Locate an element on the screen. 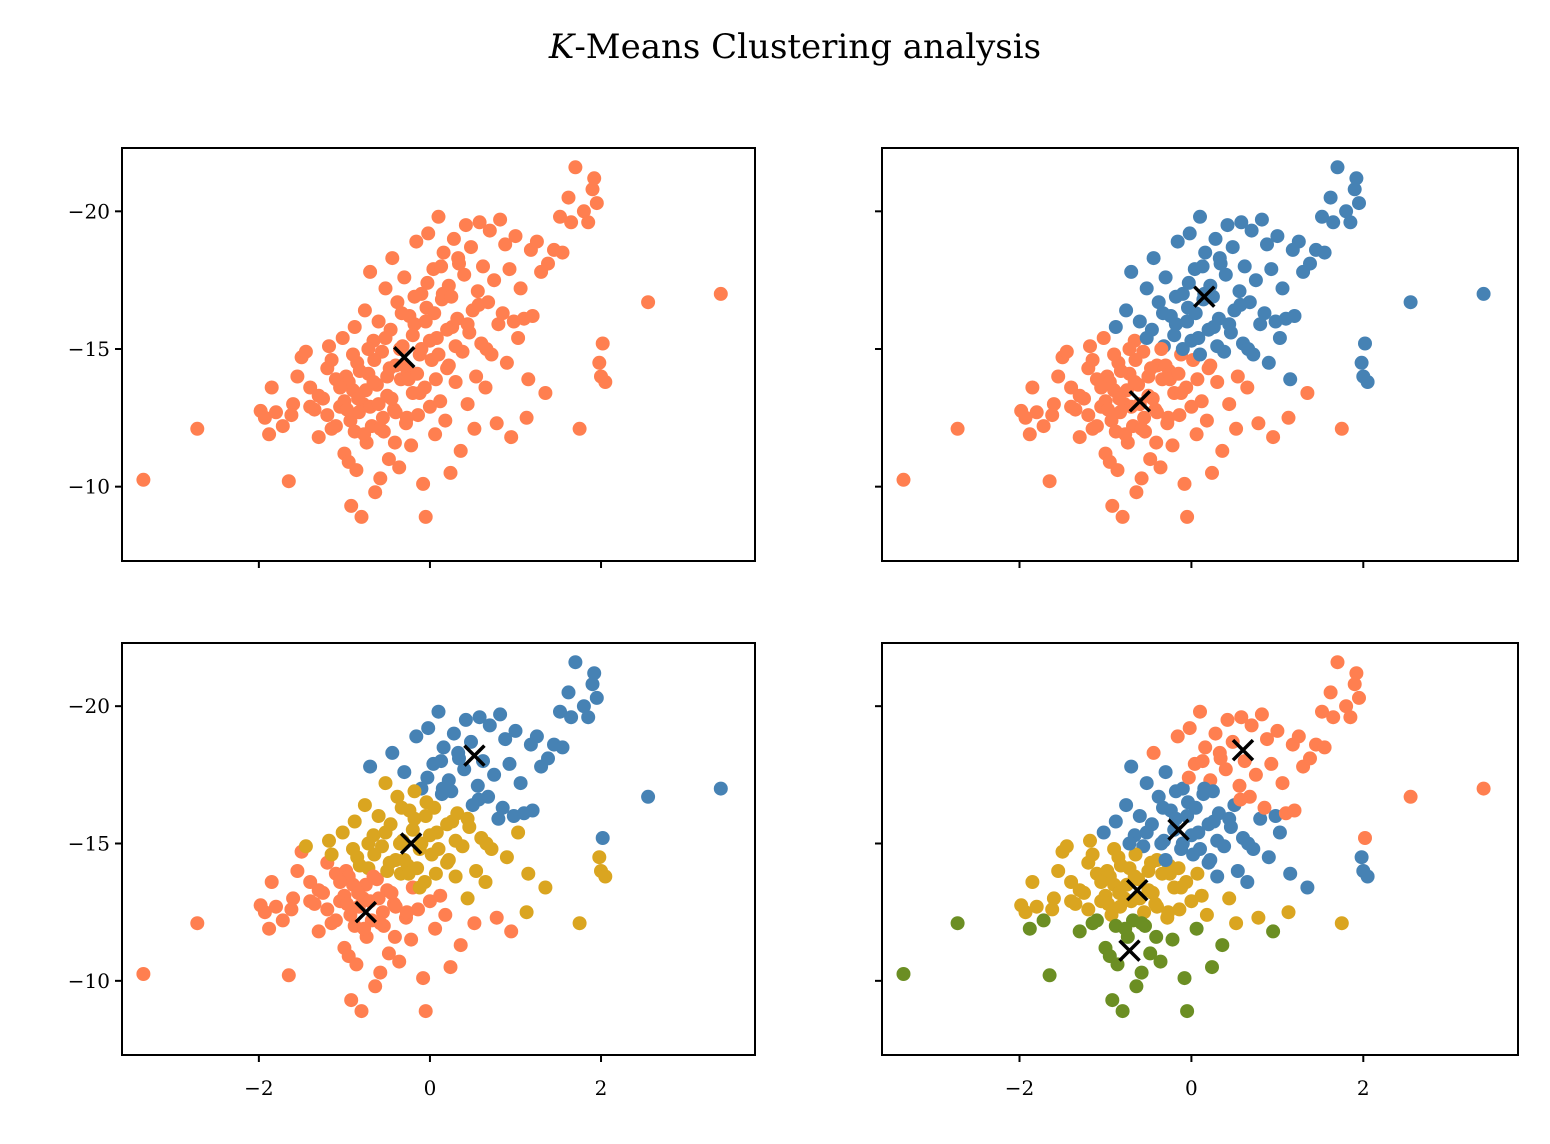 This screenshot has height=1144, width=1550. axes-frame is located at coordinates (438, 354).